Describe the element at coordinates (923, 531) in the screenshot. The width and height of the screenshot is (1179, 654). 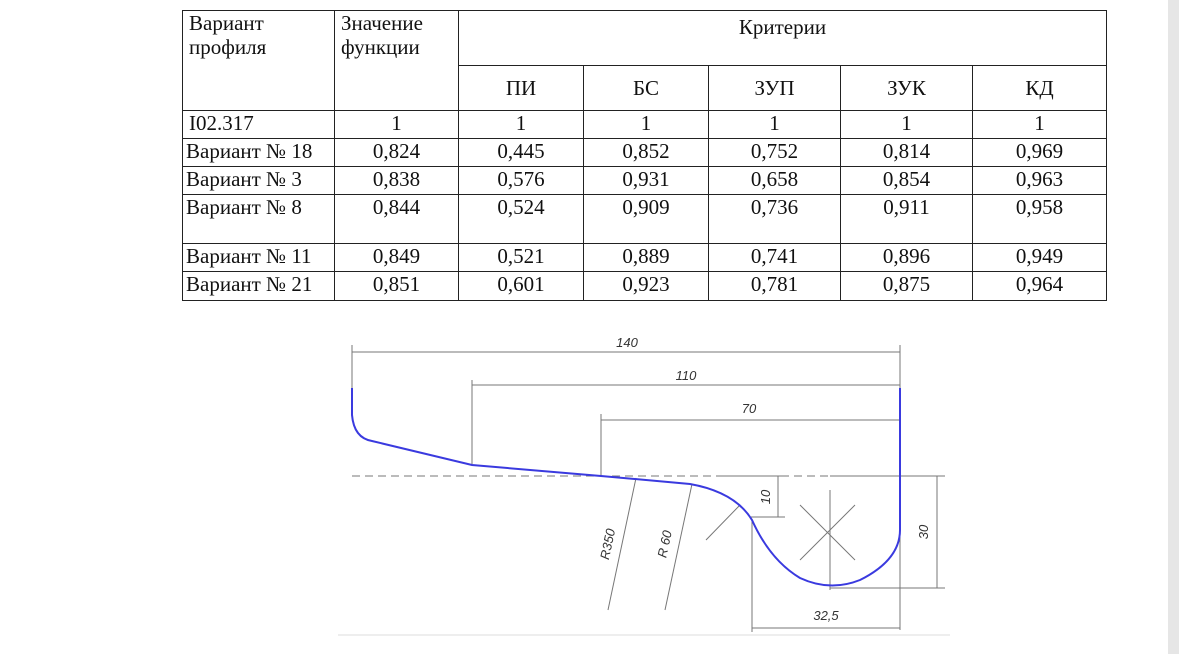
I see `dimension-label: 30` at that location.